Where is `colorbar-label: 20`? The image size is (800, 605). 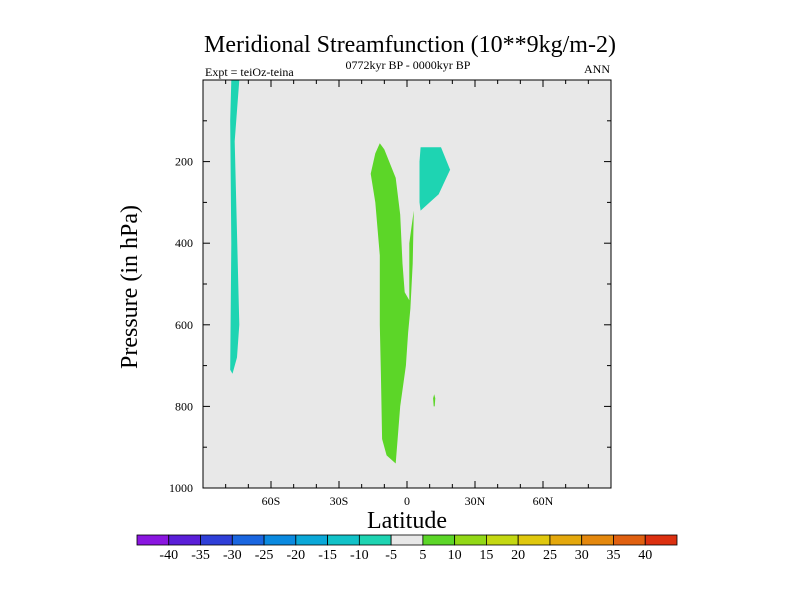 colorbar-label: 20 is located at coordinates (518, 555).